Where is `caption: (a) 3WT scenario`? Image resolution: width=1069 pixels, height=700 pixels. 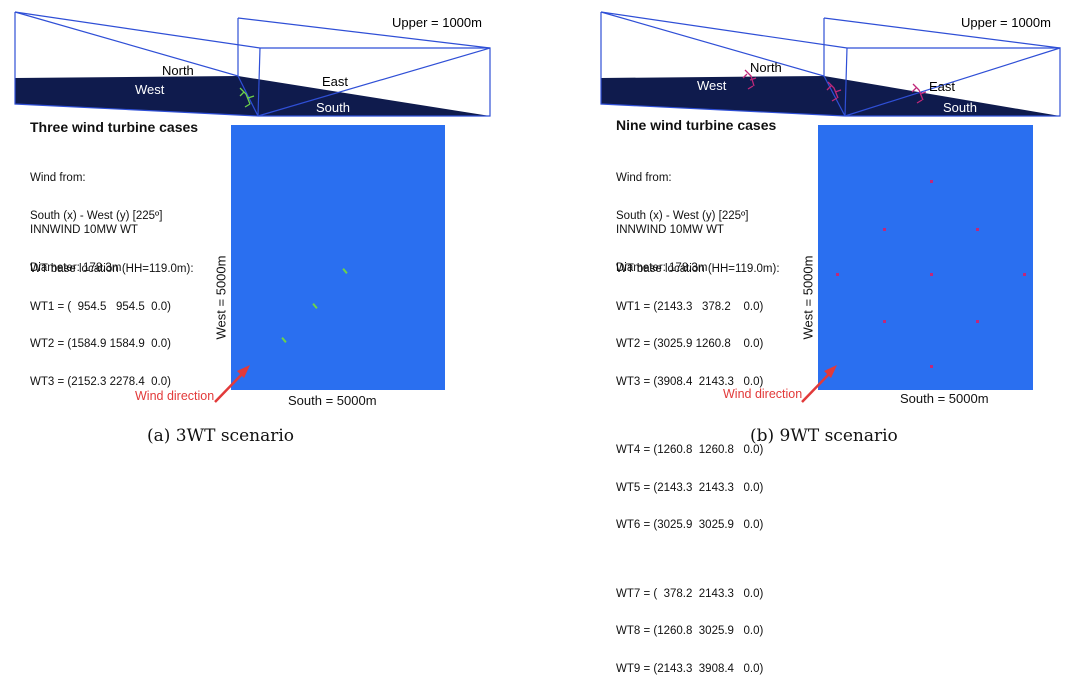 caption: (a) 3WT scenario is located at coordinates (221, 436).